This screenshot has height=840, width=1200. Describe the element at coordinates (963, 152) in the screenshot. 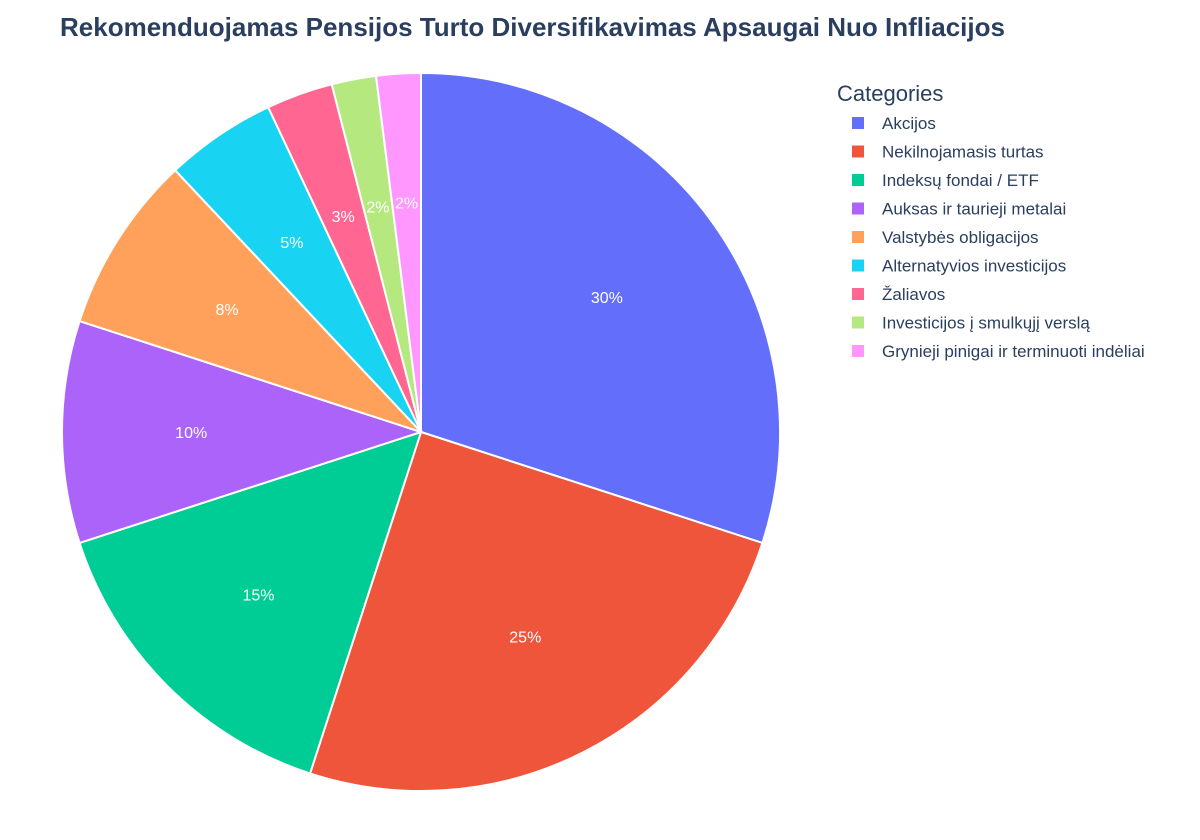

I see `legend-label: Nekilnojamasis turtas` at that location.